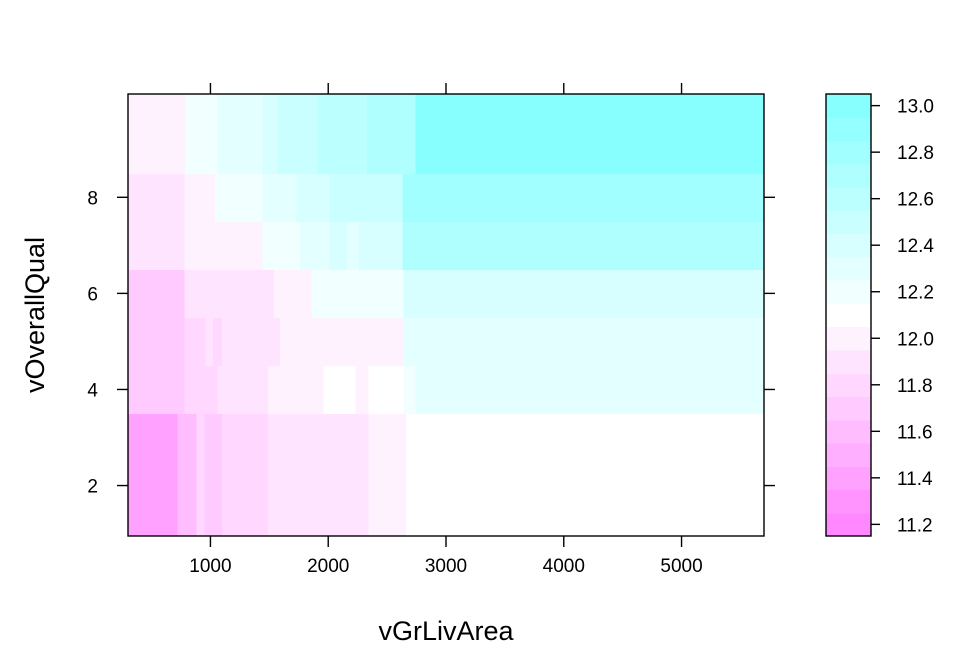 The image size is (960, 672). I want to click on color-key-tick-label: 12.0, so click(915, 339).